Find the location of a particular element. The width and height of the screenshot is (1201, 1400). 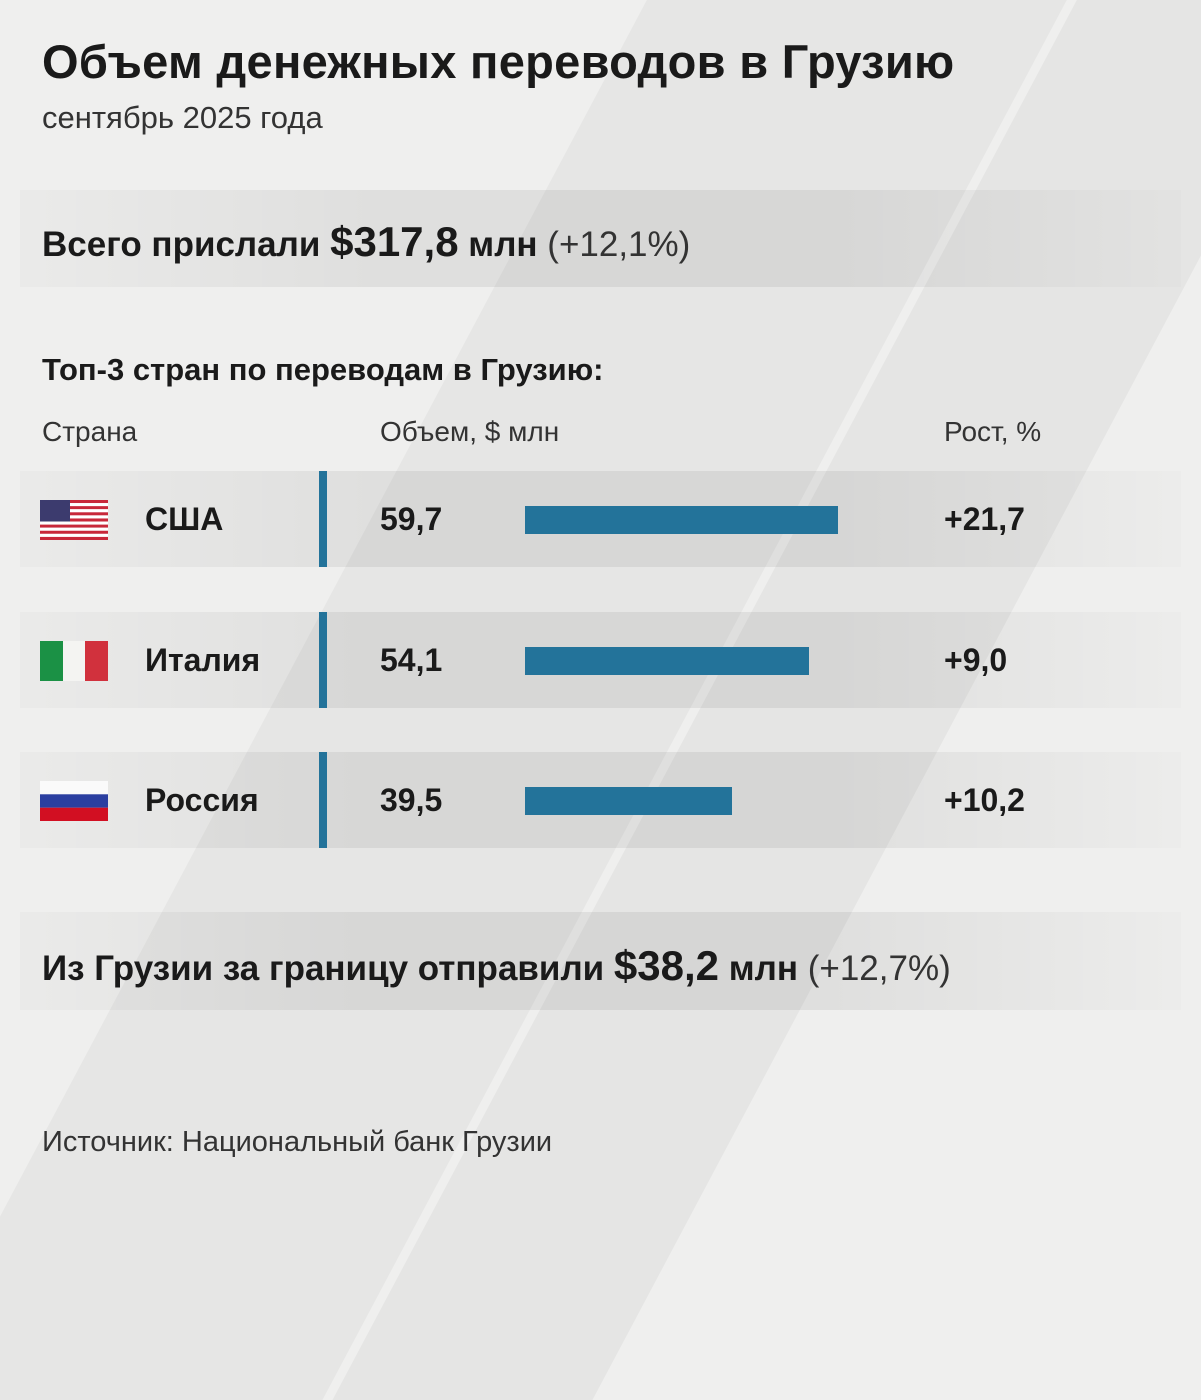

growth-value: +9,0 is located at coordinates (976, 660).